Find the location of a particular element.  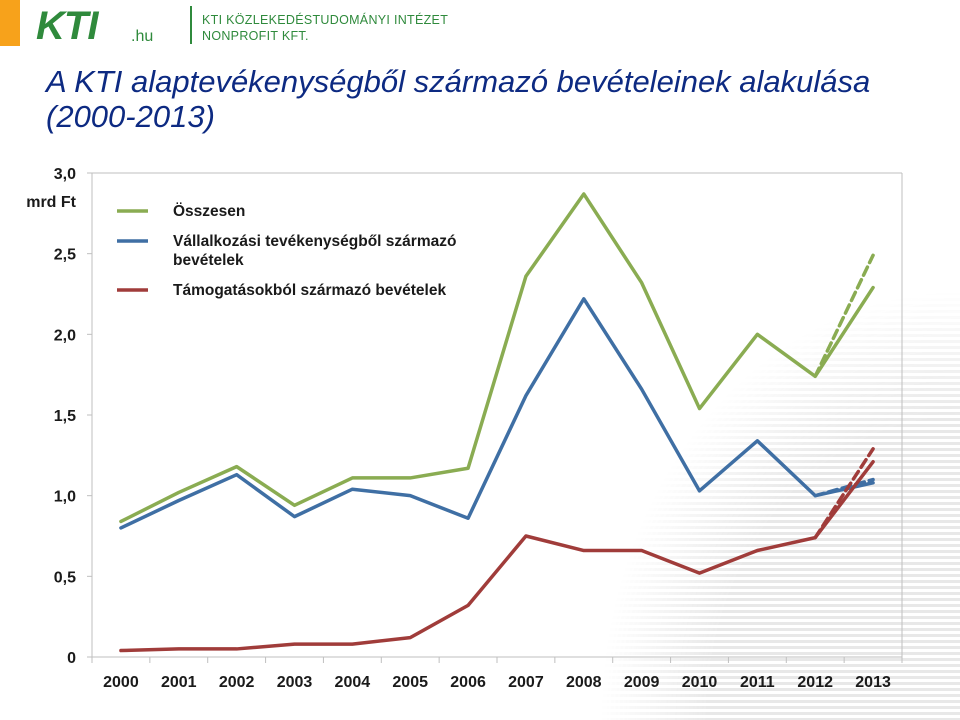

x-tick-label: 2010 is located at coordinates (700, 682).